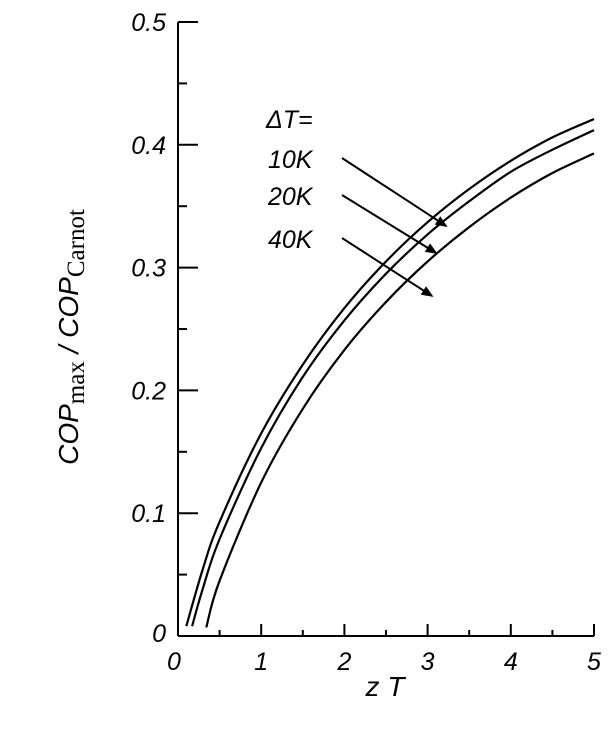 This screenshot has width=611, height=729. Describe the element at coordinates (148, 23) in the screenshot. I see `y-tick-label: 0.5` at that location.